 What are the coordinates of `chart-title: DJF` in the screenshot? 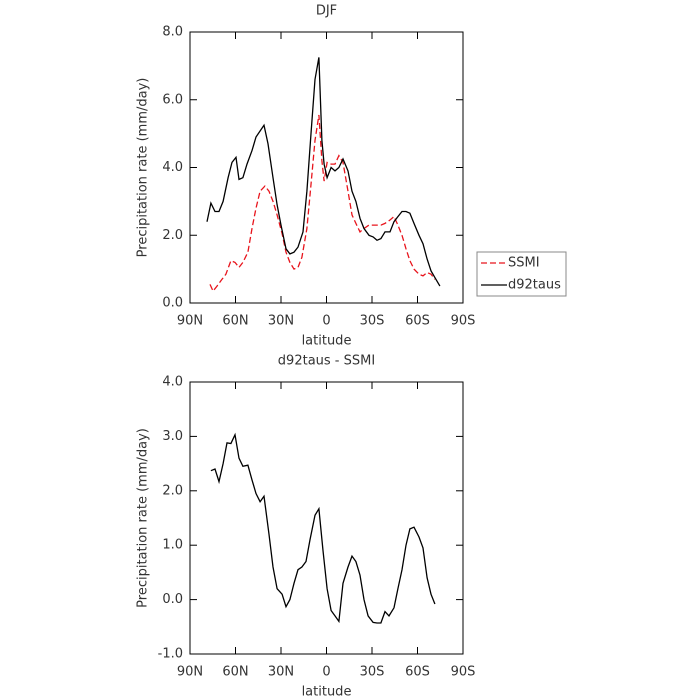 It's located at (326, 11).